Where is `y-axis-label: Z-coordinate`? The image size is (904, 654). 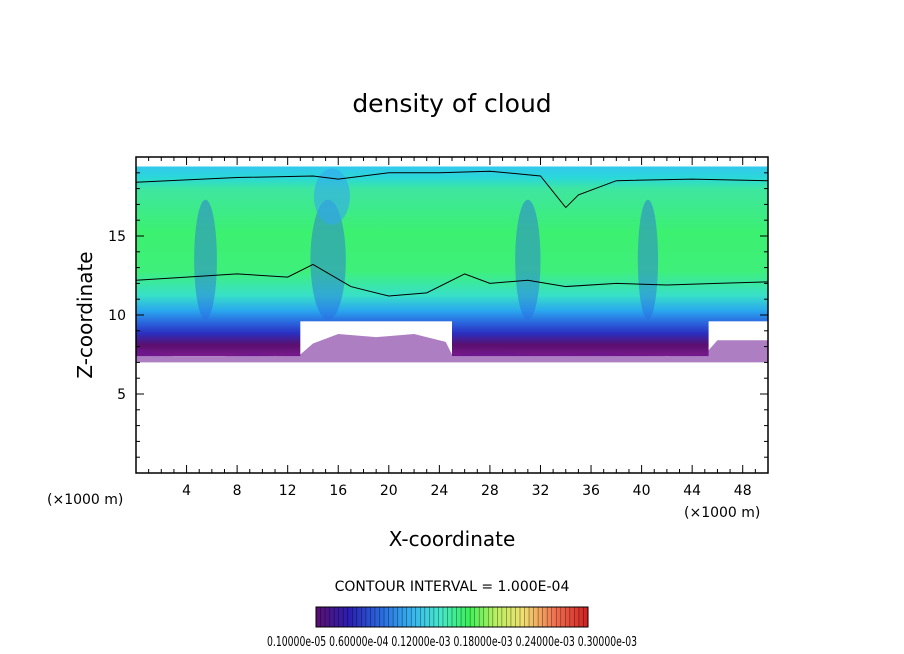 y-axis-label: Z-coordinate is located at coordinates (85, 314).